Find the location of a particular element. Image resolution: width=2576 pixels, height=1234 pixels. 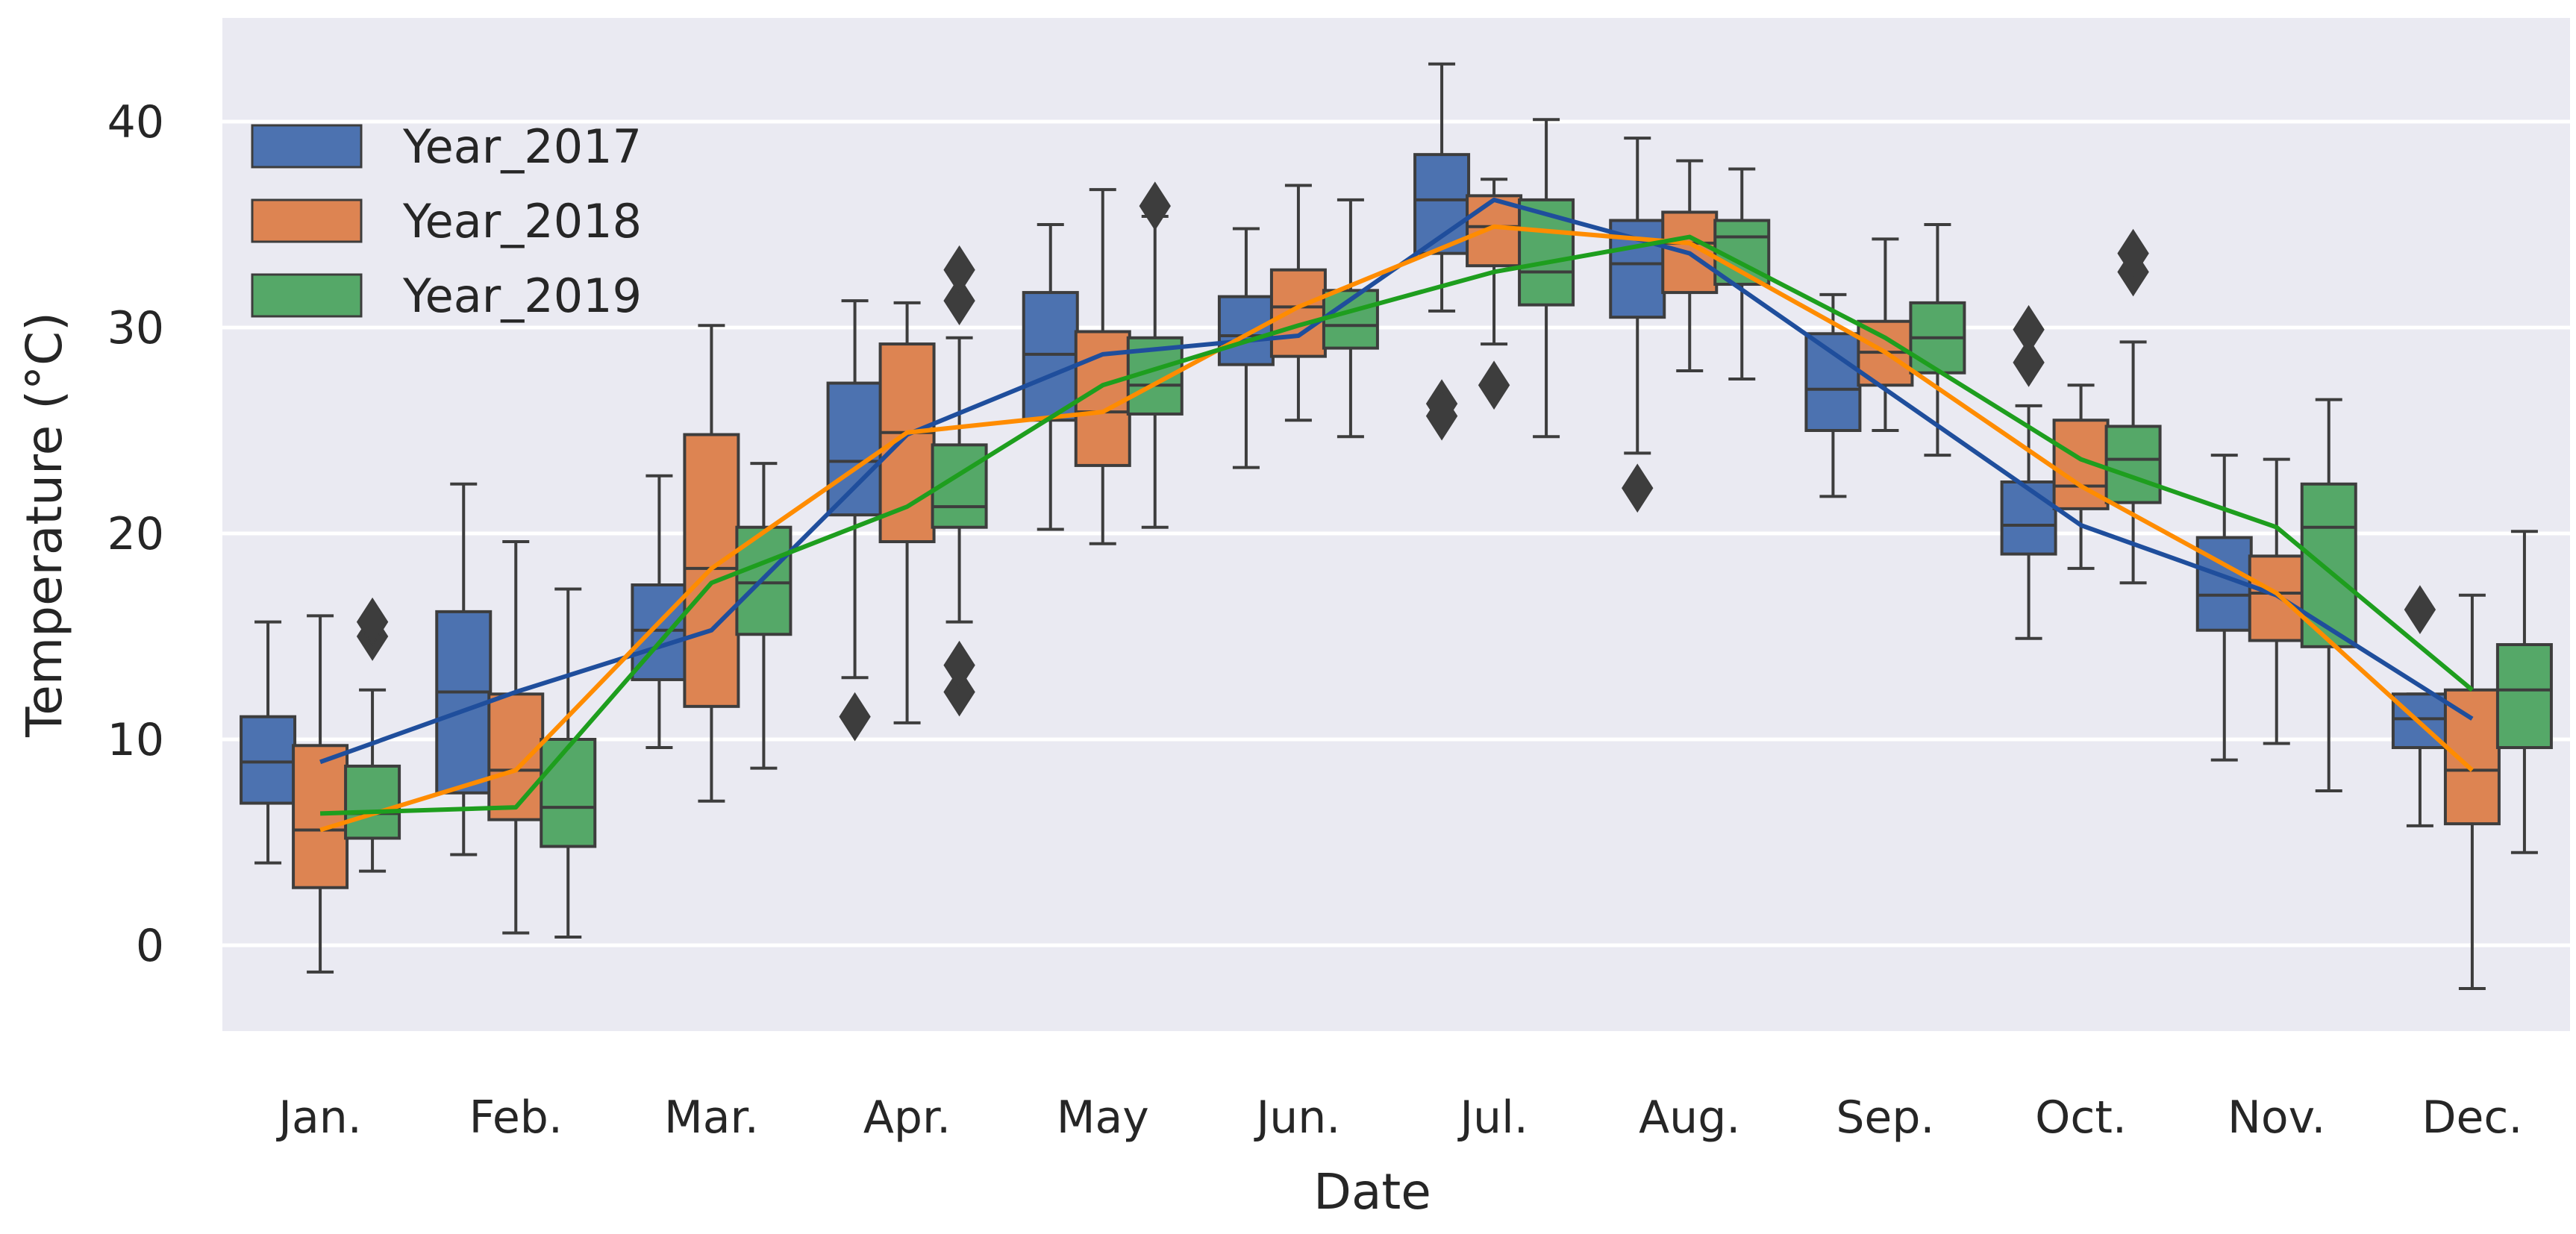

y-tick-label: 20 is located at coordinates (135, 534).